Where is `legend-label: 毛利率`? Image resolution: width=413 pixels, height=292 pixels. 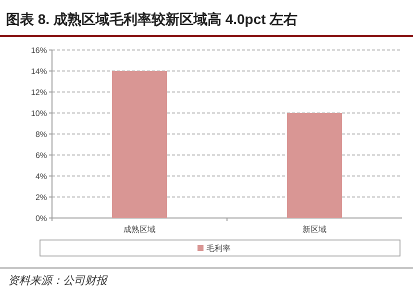
legend-label: 毛利率 is located at coordinates (218, 248).